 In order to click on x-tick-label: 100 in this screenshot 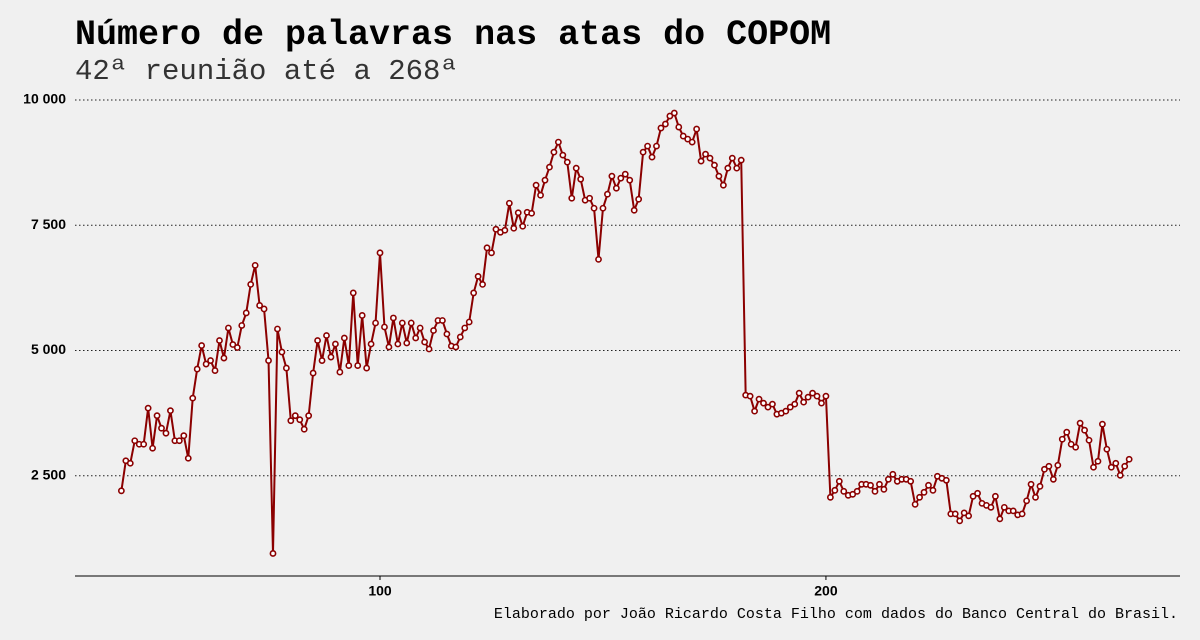, I will do `click(380, 591)`.